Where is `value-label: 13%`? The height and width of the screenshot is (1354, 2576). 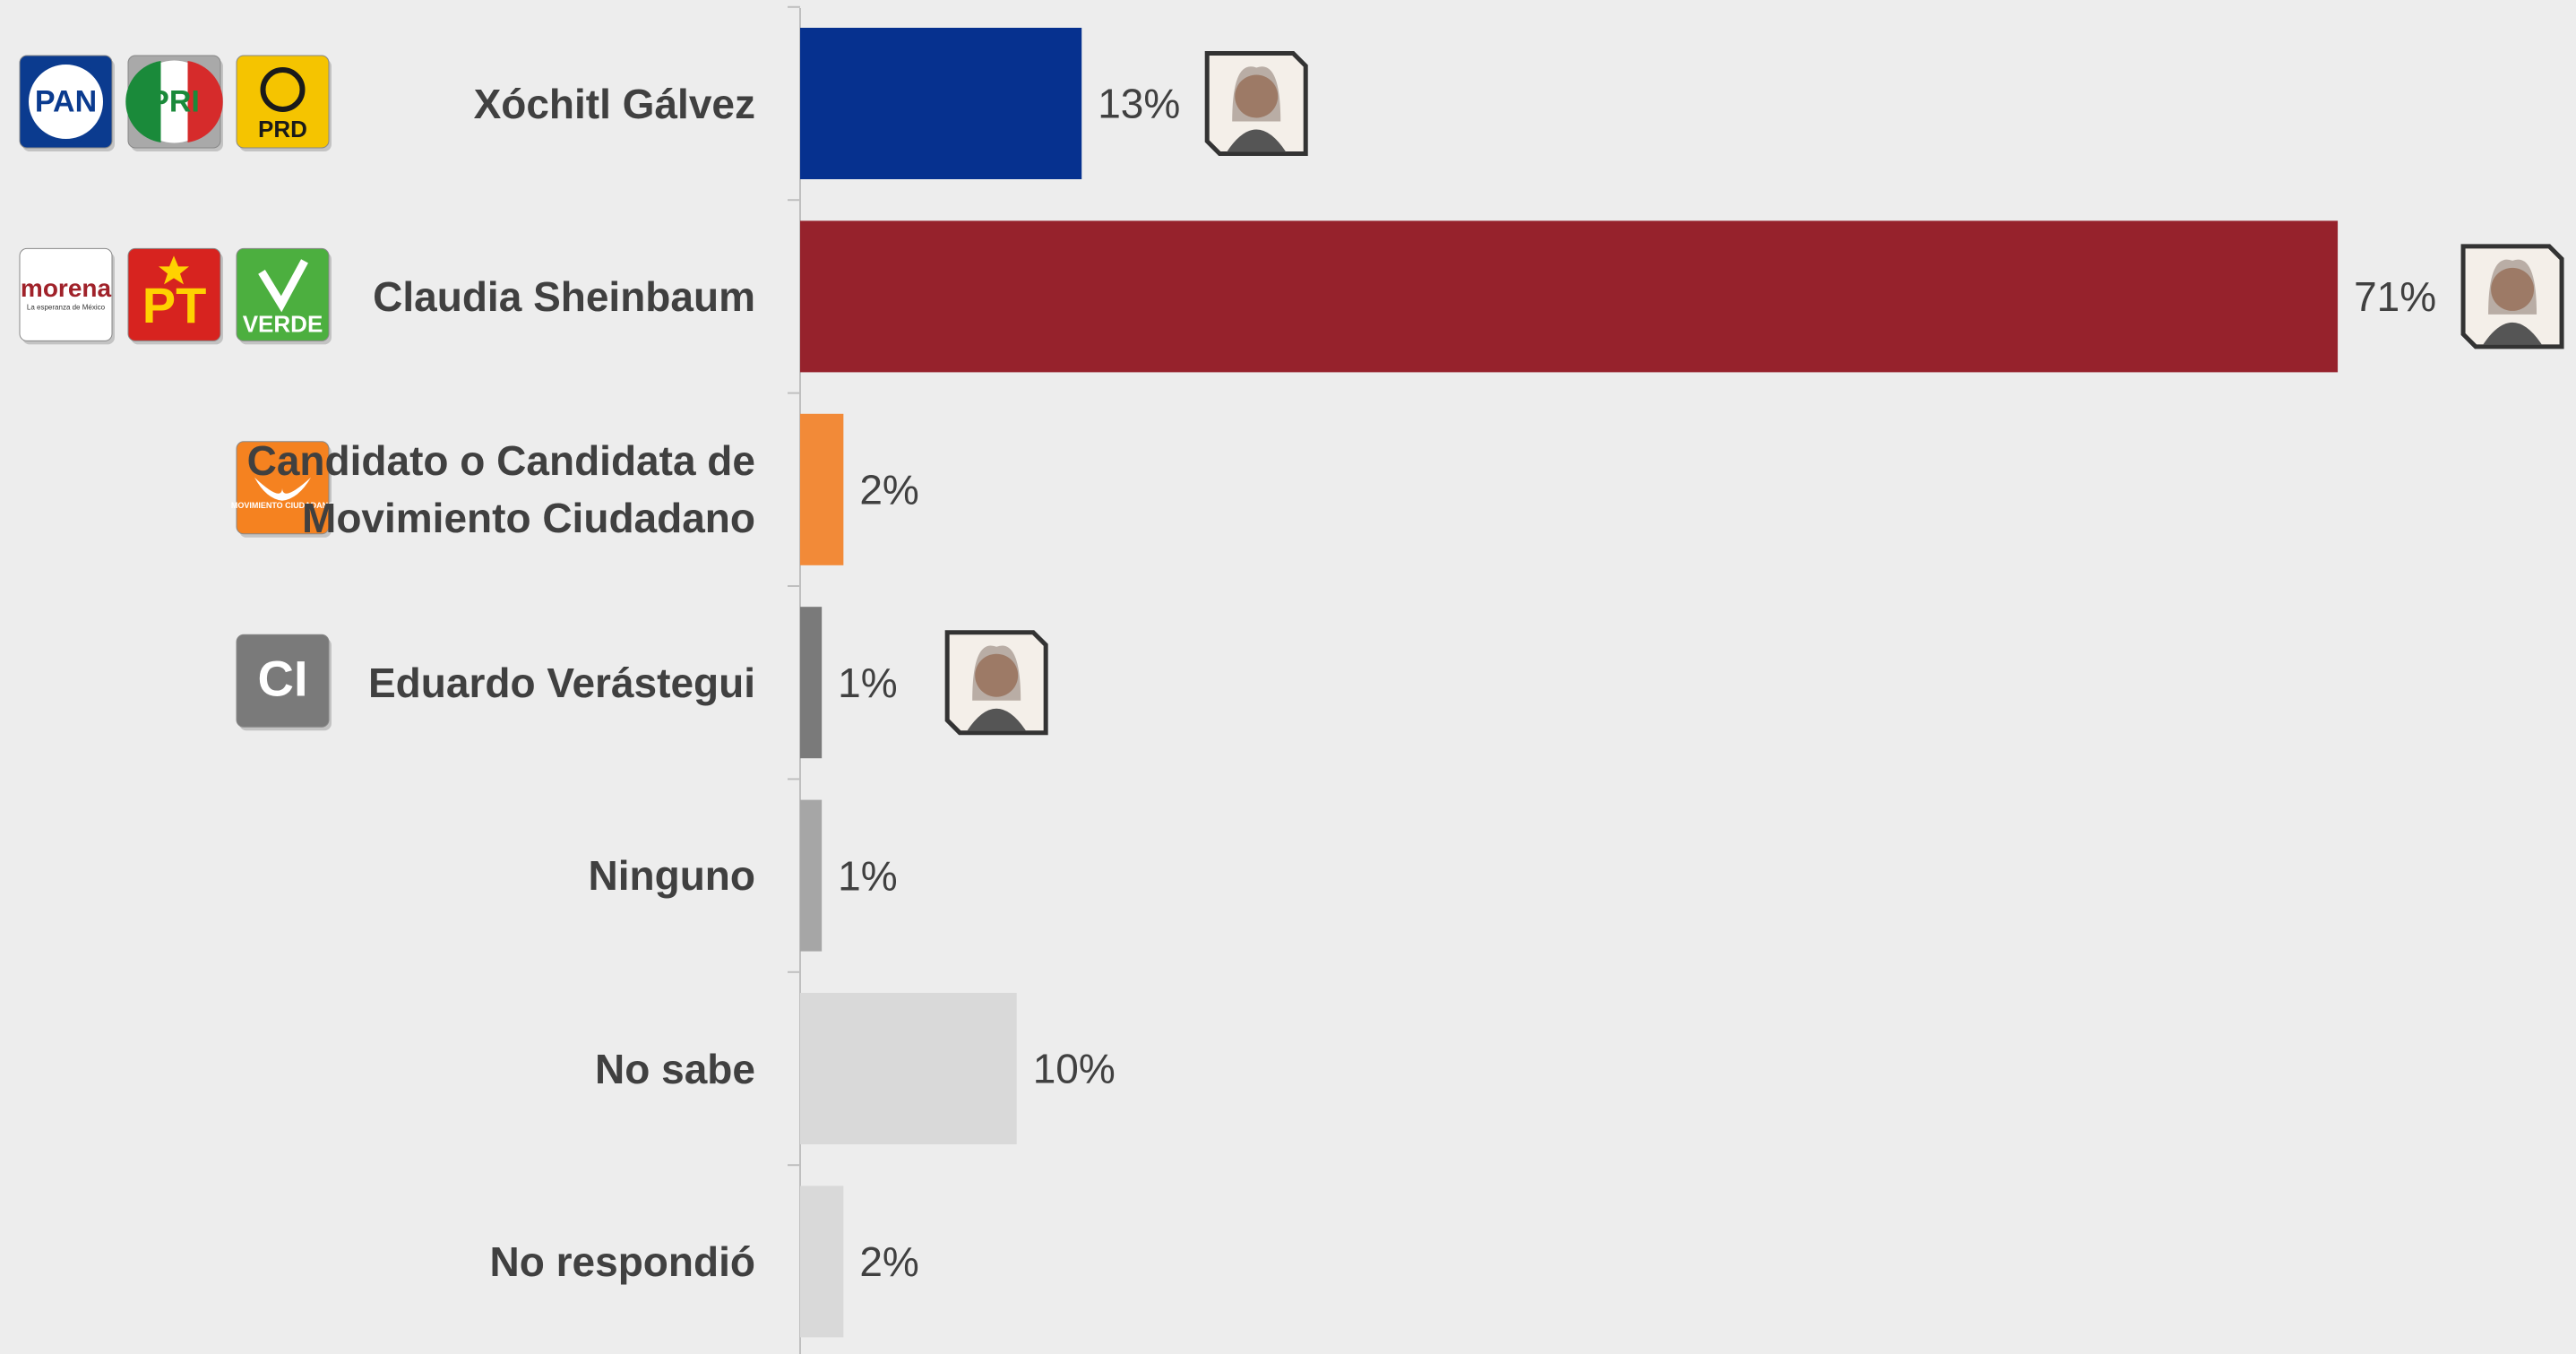
value-label: 13% is located at coordinates (1139, 104).